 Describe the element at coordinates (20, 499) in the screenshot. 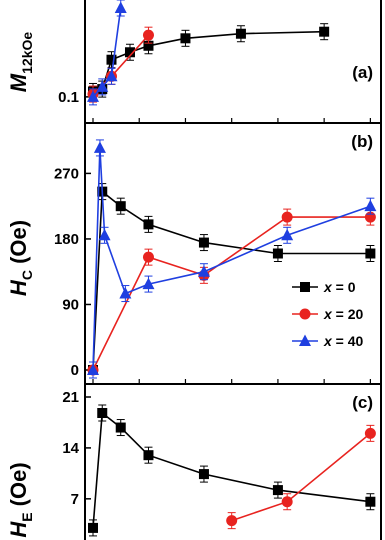

I see `panel-c-ylabel: HE (Oe)` at that location.